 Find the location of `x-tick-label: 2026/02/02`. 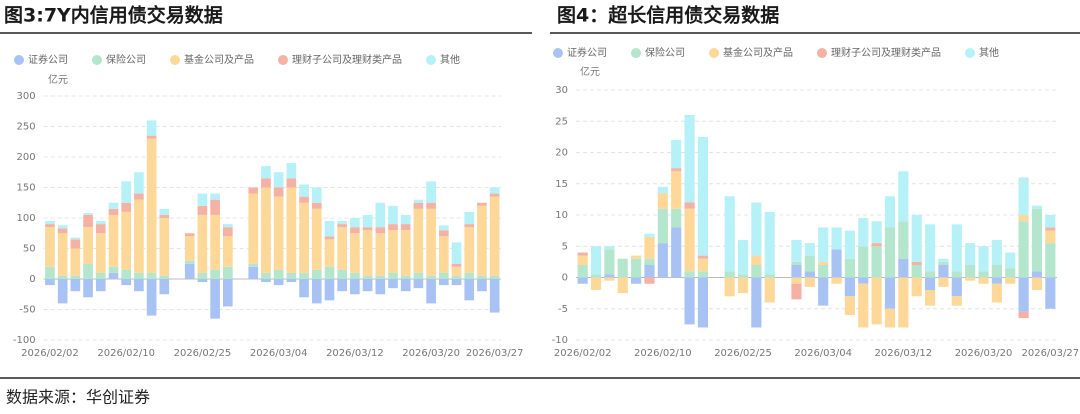

x-tick-label: 2026/02/02 is located at coordinates (50, 353).